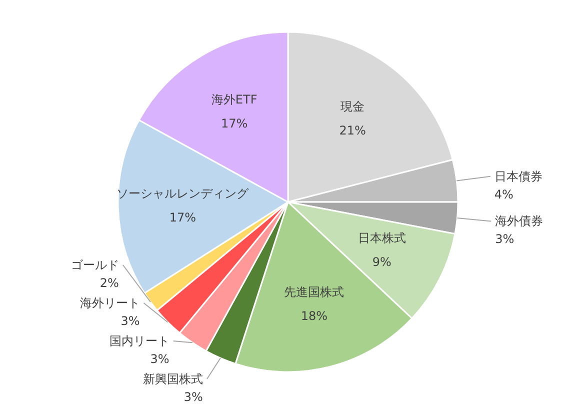  What do you see at coordinates (382, 237) in the screenshot?
I see `slice-label: 日本株式` at bounding box center [382, 237].